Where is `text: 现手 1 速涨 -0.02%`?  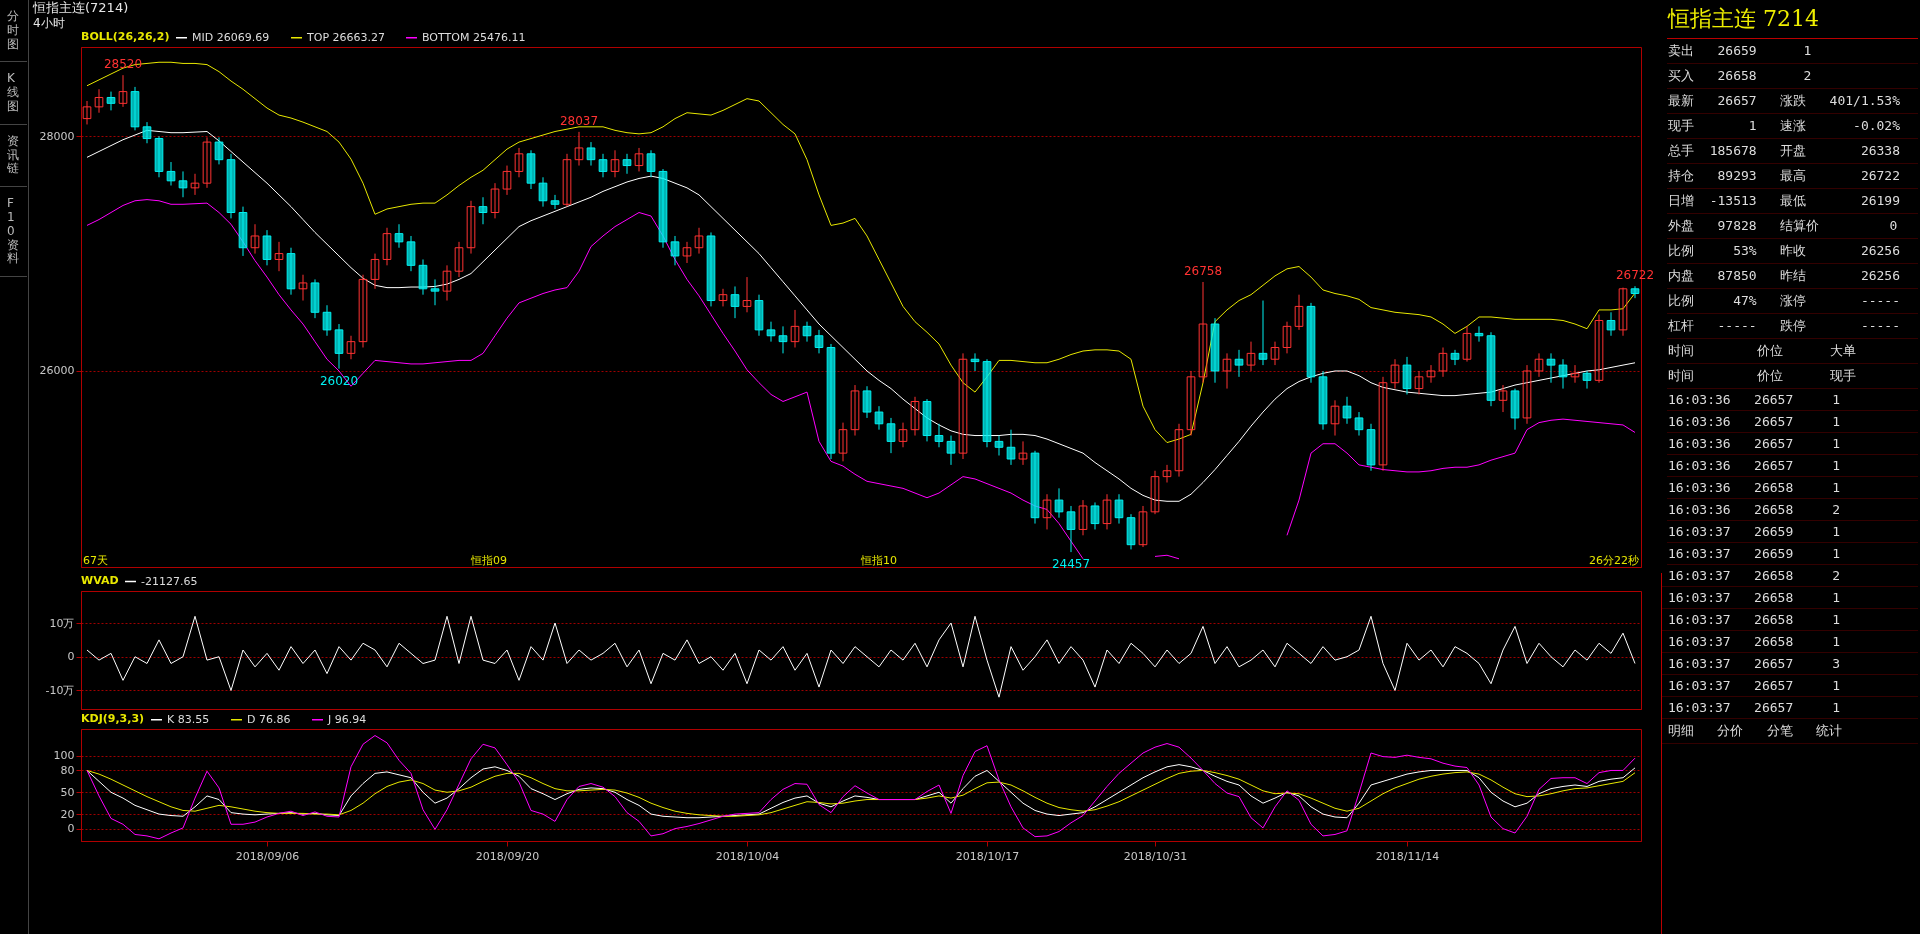
text: 现手 1 速涨 -0.02% is located at coordinates (1790, 126).